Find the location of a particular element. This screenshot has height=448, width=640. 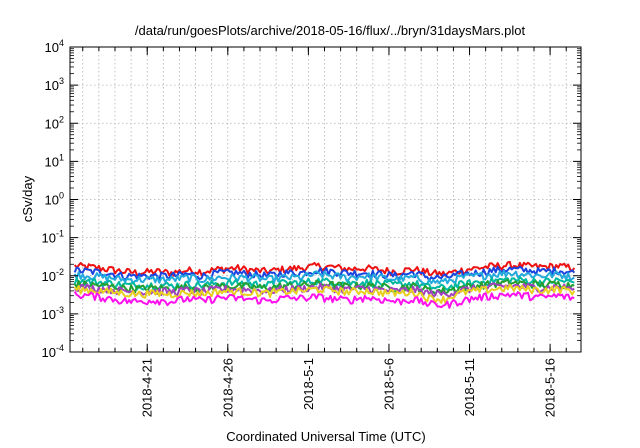

y-axis-label: cSv/day is located at coordinates (27, 198).